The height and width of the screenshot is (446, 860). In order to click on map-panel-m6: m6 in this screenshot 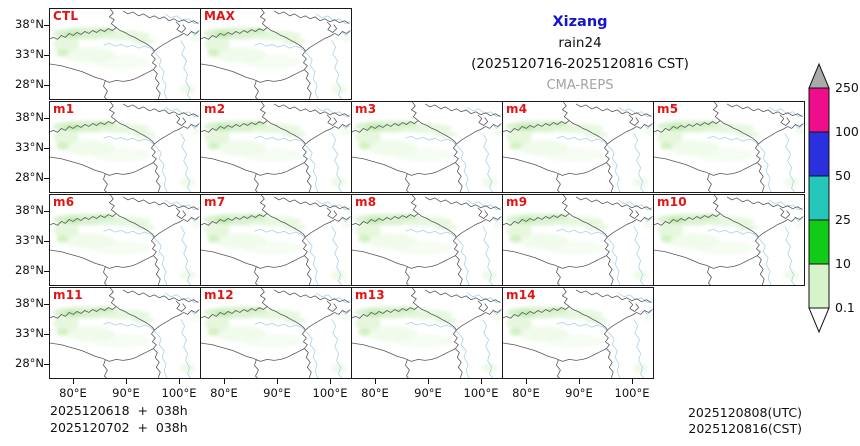, I will do `click(125, 240)`.